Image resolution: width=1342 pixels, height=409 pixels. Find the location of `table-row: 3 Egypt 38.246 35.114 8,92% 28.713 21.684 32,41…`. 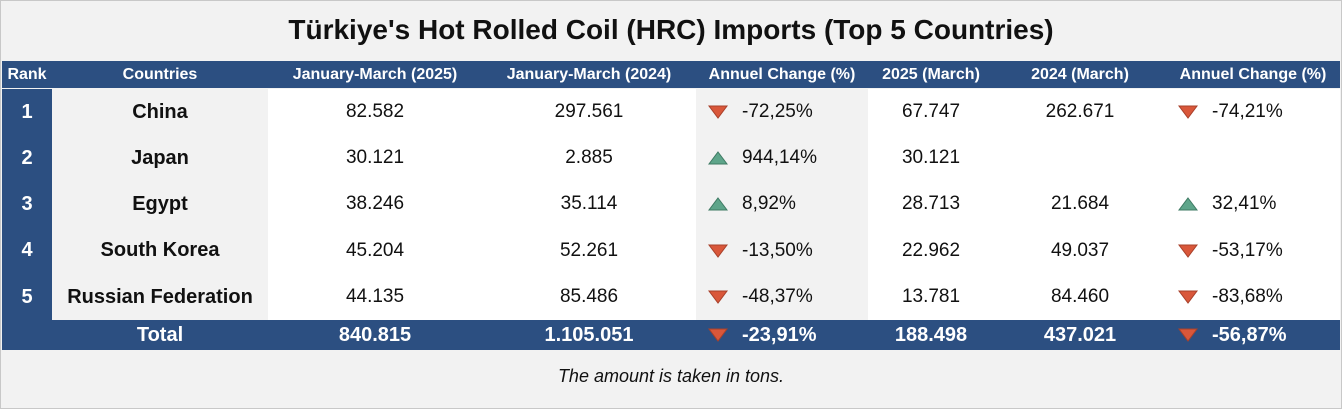

table-row: 3 Egypt 38.246 35.114 8,92% 28.713 21.684 32,41… is located at coordinates (671, 204).